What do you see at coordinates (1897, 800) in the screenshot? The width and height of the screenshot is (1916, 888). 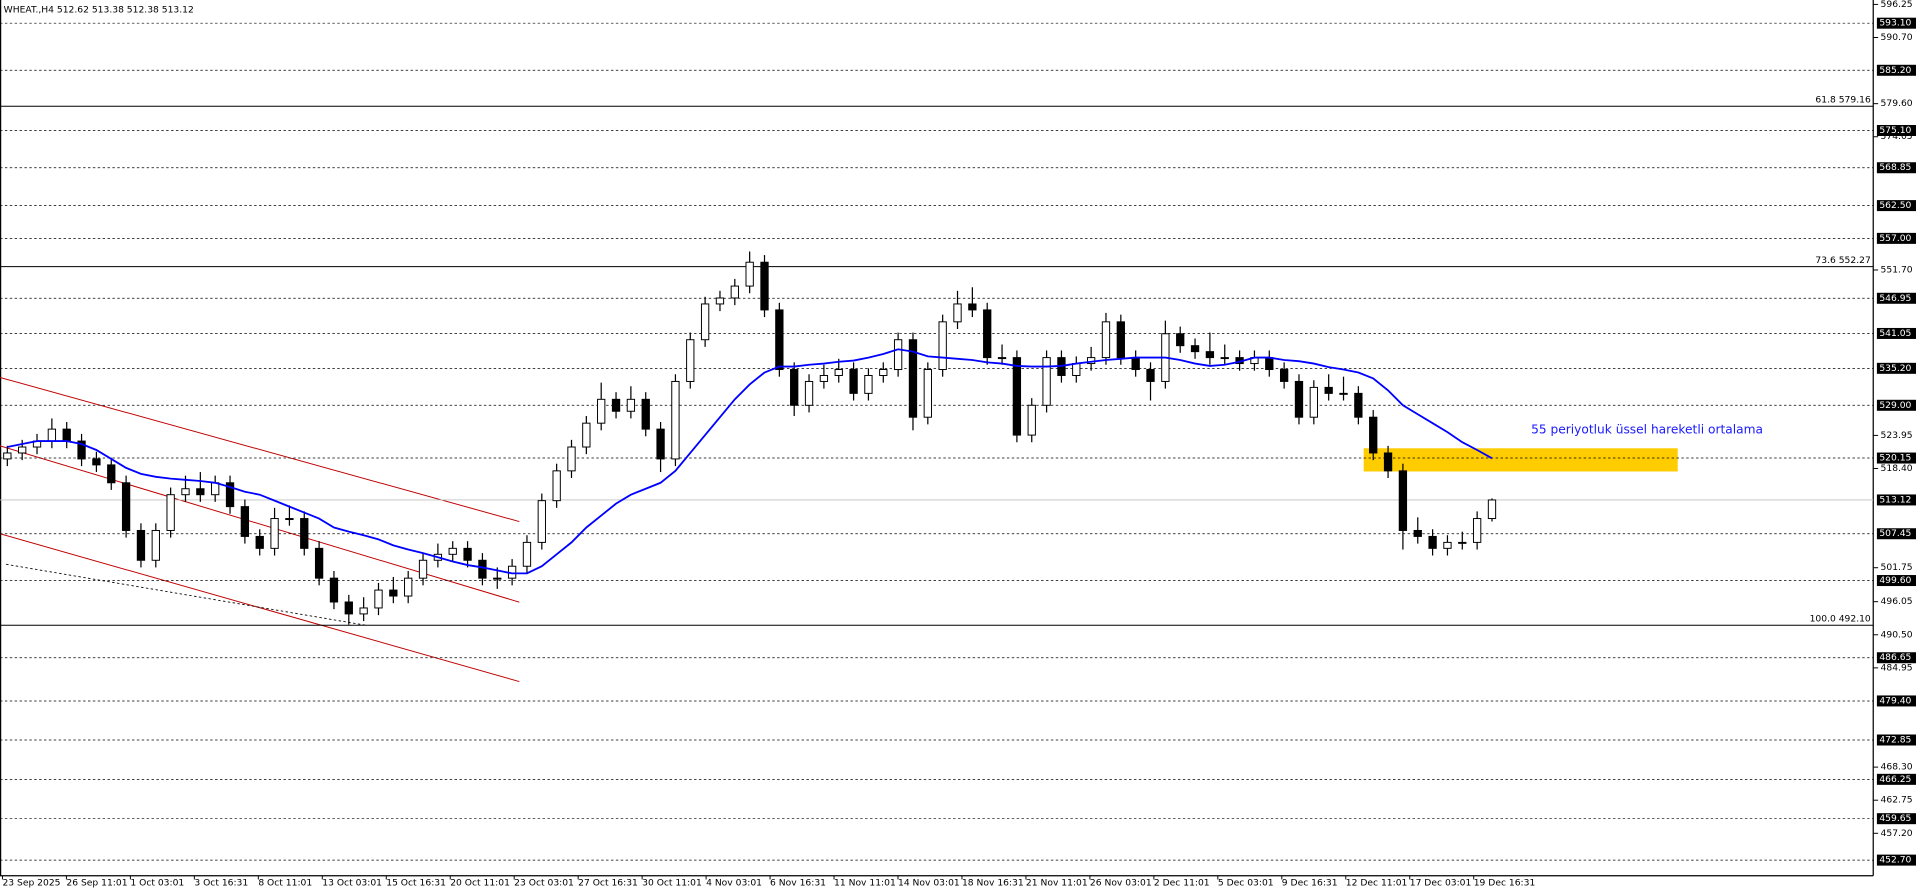 I see `y-tick-label: 462.75` at bounding box center [1897, 800].